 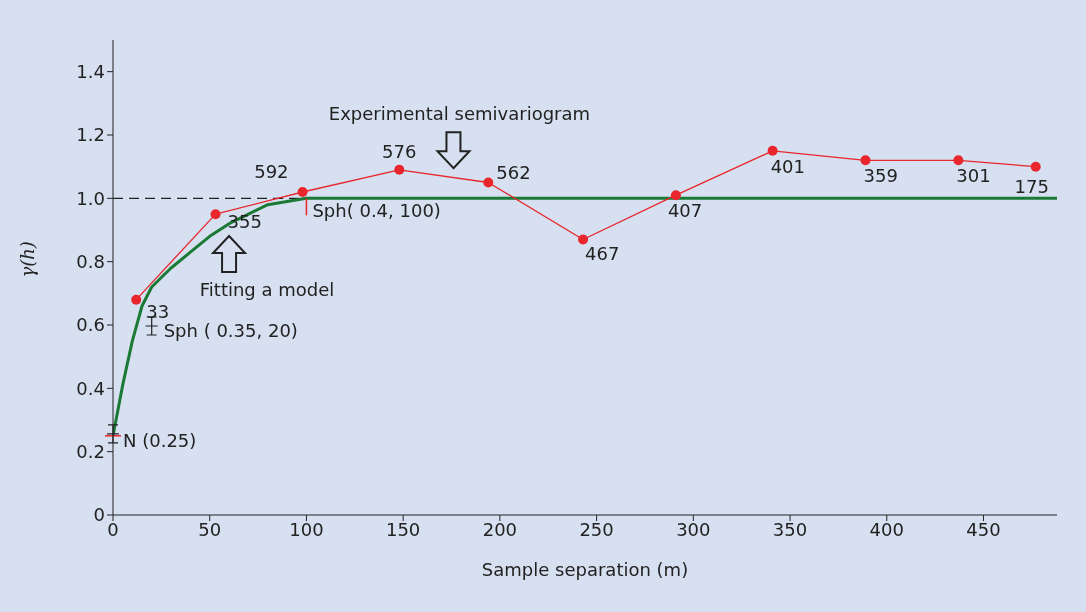 What do you see at coordinates (376, 211) in the screenshot?
I see `annotation: Sph( 0.4, 100)` at bounding box center [376, 211].